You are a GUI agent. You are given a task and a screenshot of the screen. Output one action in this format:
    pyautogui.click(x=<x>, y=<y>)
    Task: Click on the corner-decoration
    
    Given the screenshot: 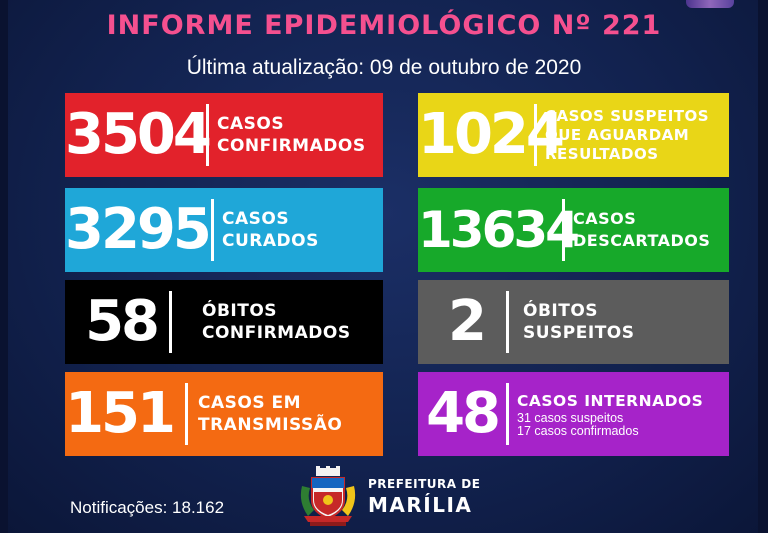 What is the action you would take?
    pyautogui.click(x=710, y=4)
    